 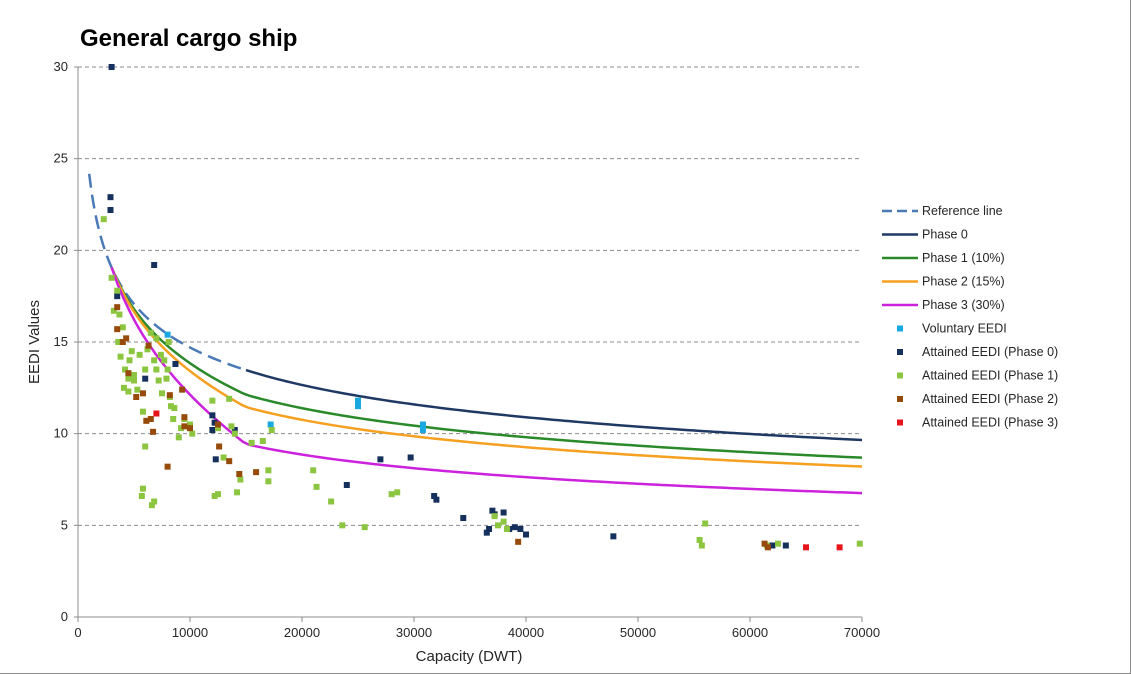 What do you see at coordinates (61, 158) in the screenshot?
I see `y-tick-label: 25` at bounding box center [61, 158].